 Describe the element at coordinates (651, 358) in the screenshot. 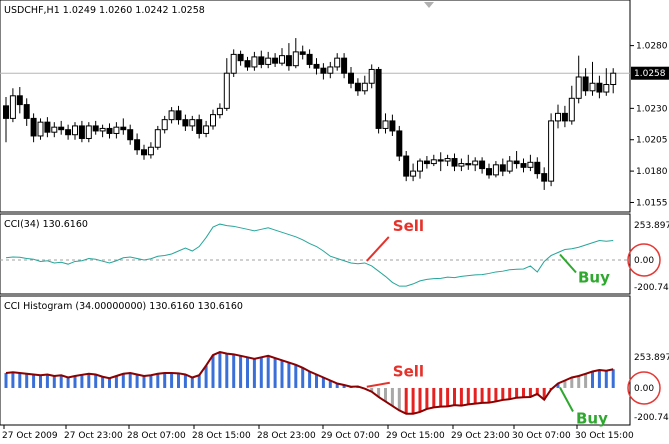

I see `hist-ymax-label: 253.8978` at that location.